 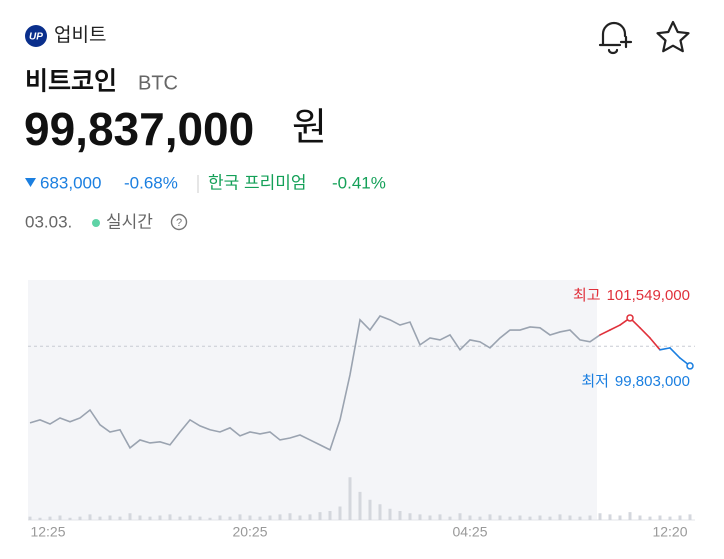 I want to click on x-tick-label: 12:20, so click(x=669, y=532).